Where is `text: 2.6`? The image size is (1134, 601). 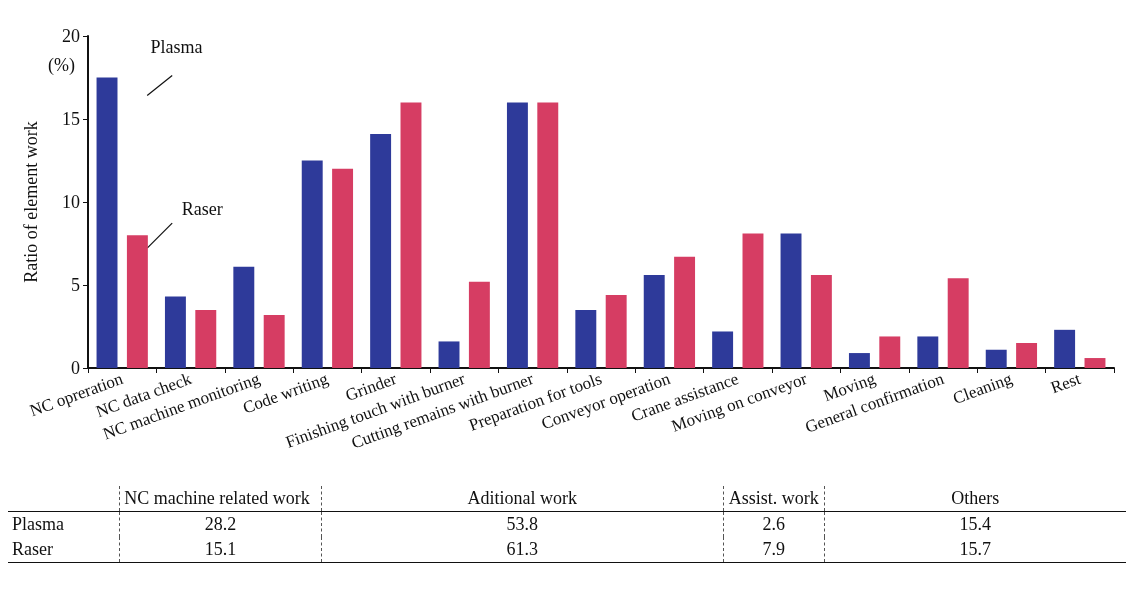
text: 2.6 is located at coordinates (774, 524).